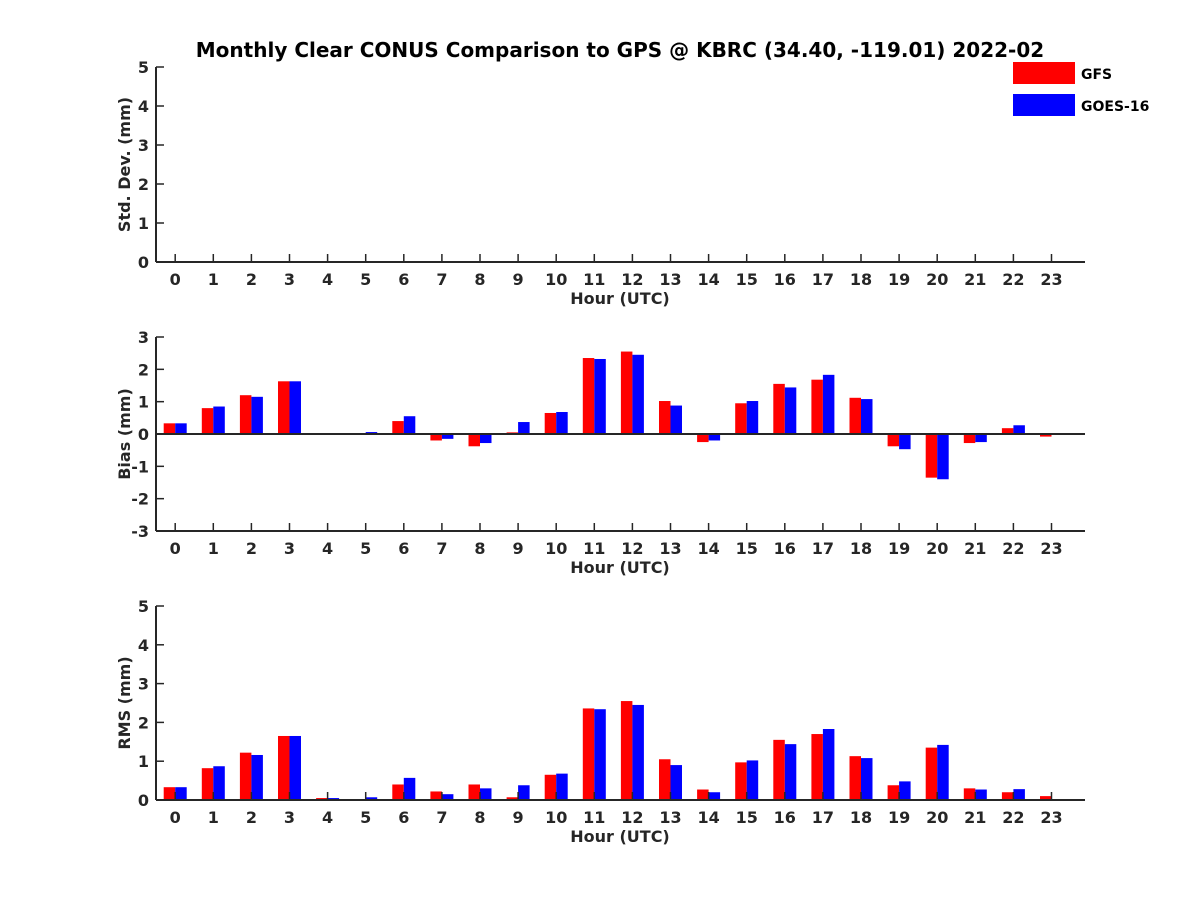 This screenshot has height=900, width=1200. I want to click on bias-xtick-label-16: 16, so click(785, 548).